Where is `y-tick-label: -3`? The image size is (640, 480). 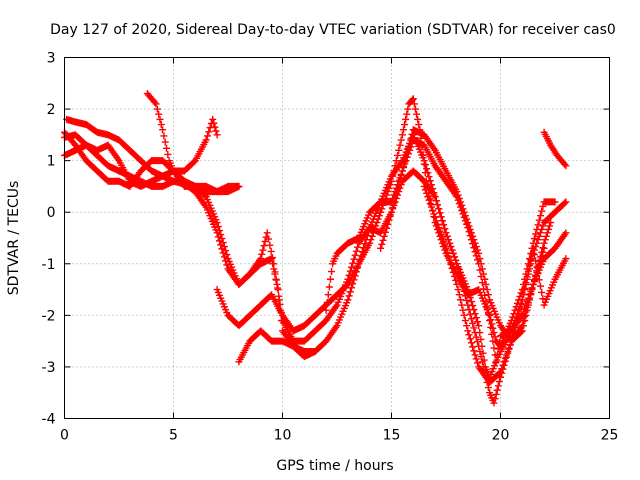
y-tick-label: -3 is located at coordinates (49, 368).